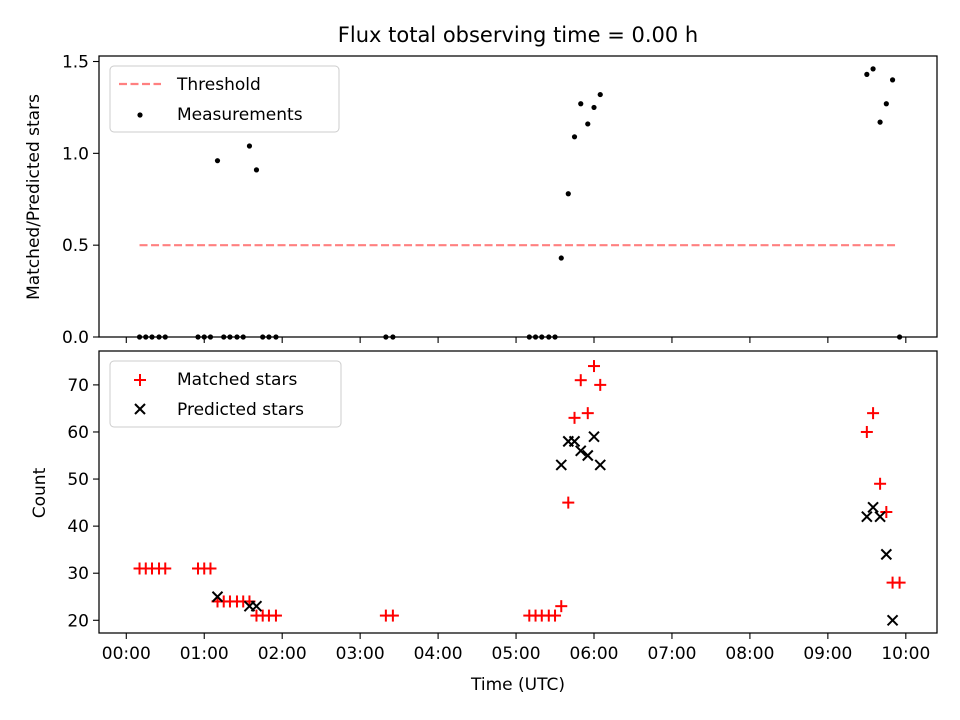 This screenshot has width=960, height=720. I want to click on x-tick-label: 01:00, so click(204, 654).